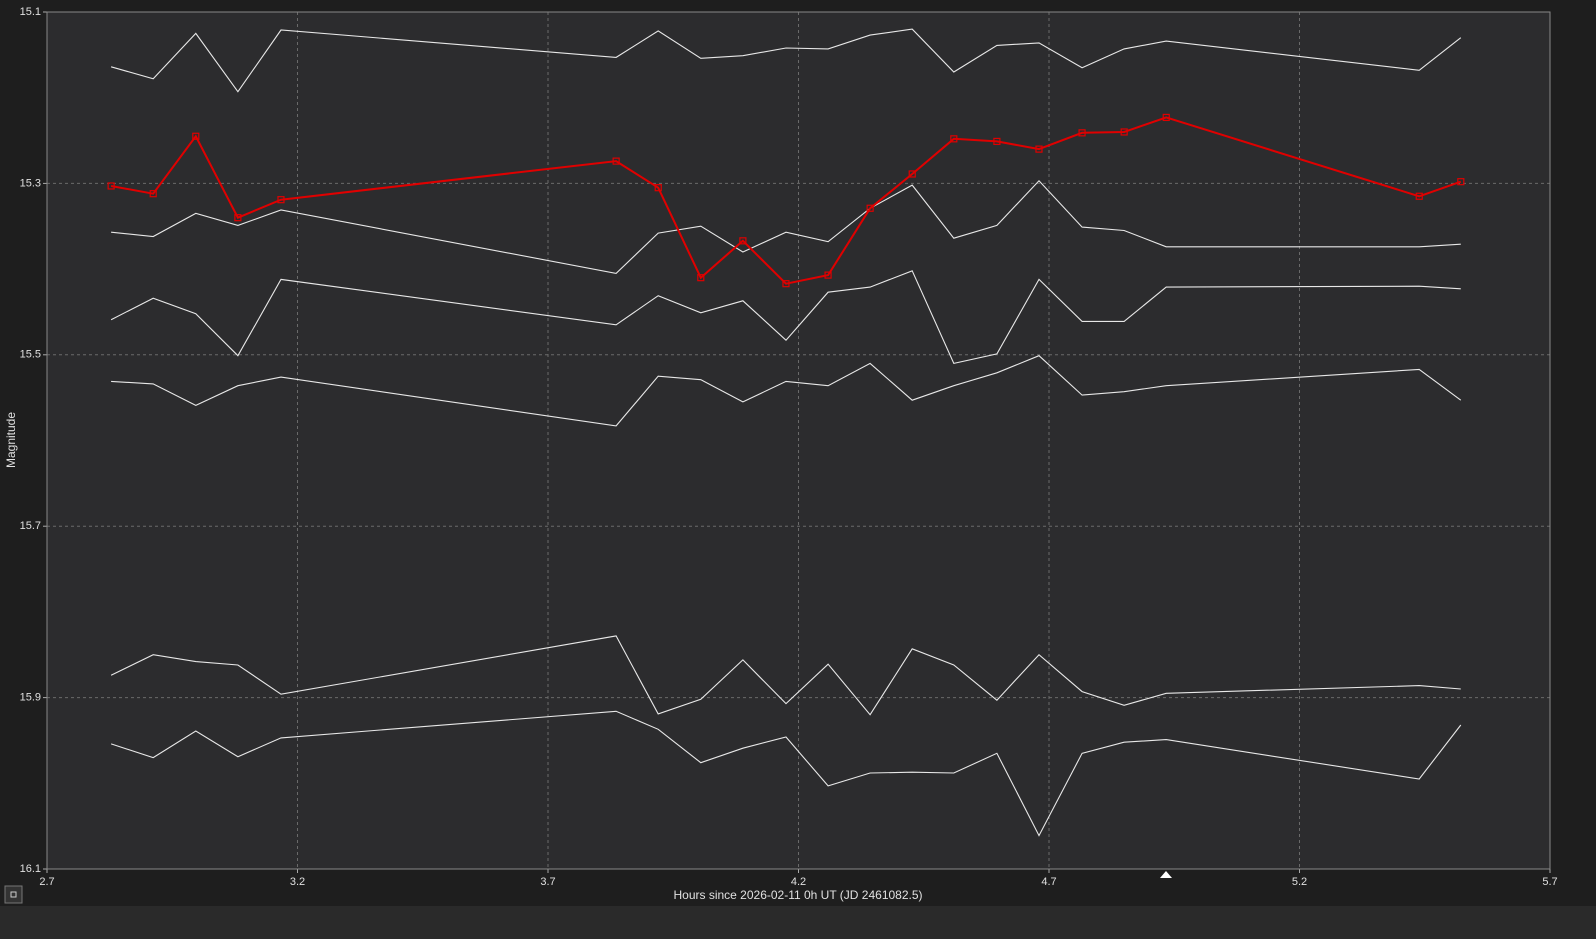  Describe the element at coordinates (1299, 882) in the screenshot. I see `x-tick-label: 5.2` at that location.